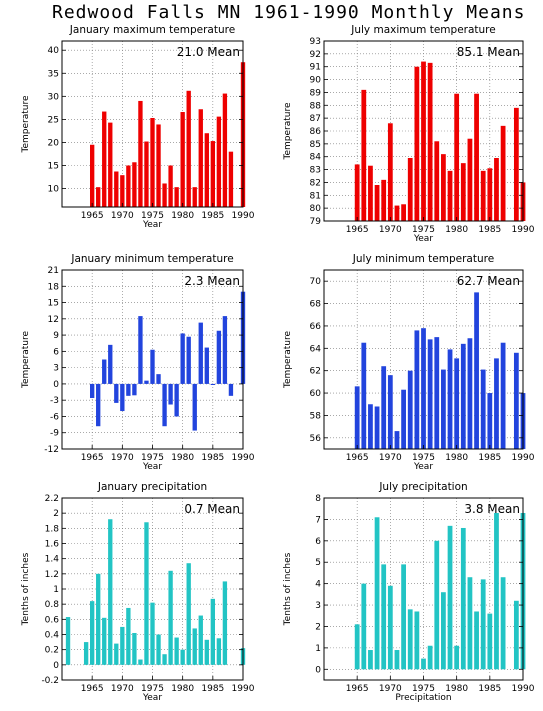 The width and height of the screenshot is (543, 711). Describe the element at coordinates (316, 81) in the screenshot. I see `y-tick-label: 90` at that location.